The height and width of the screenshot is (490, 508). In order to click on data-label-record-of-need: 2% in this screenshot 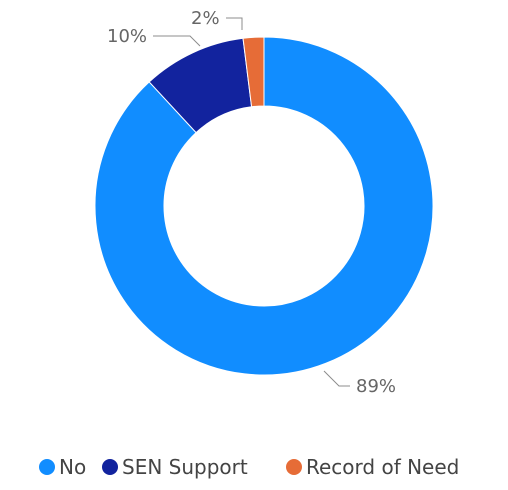, I will do `click(205, 18)`.